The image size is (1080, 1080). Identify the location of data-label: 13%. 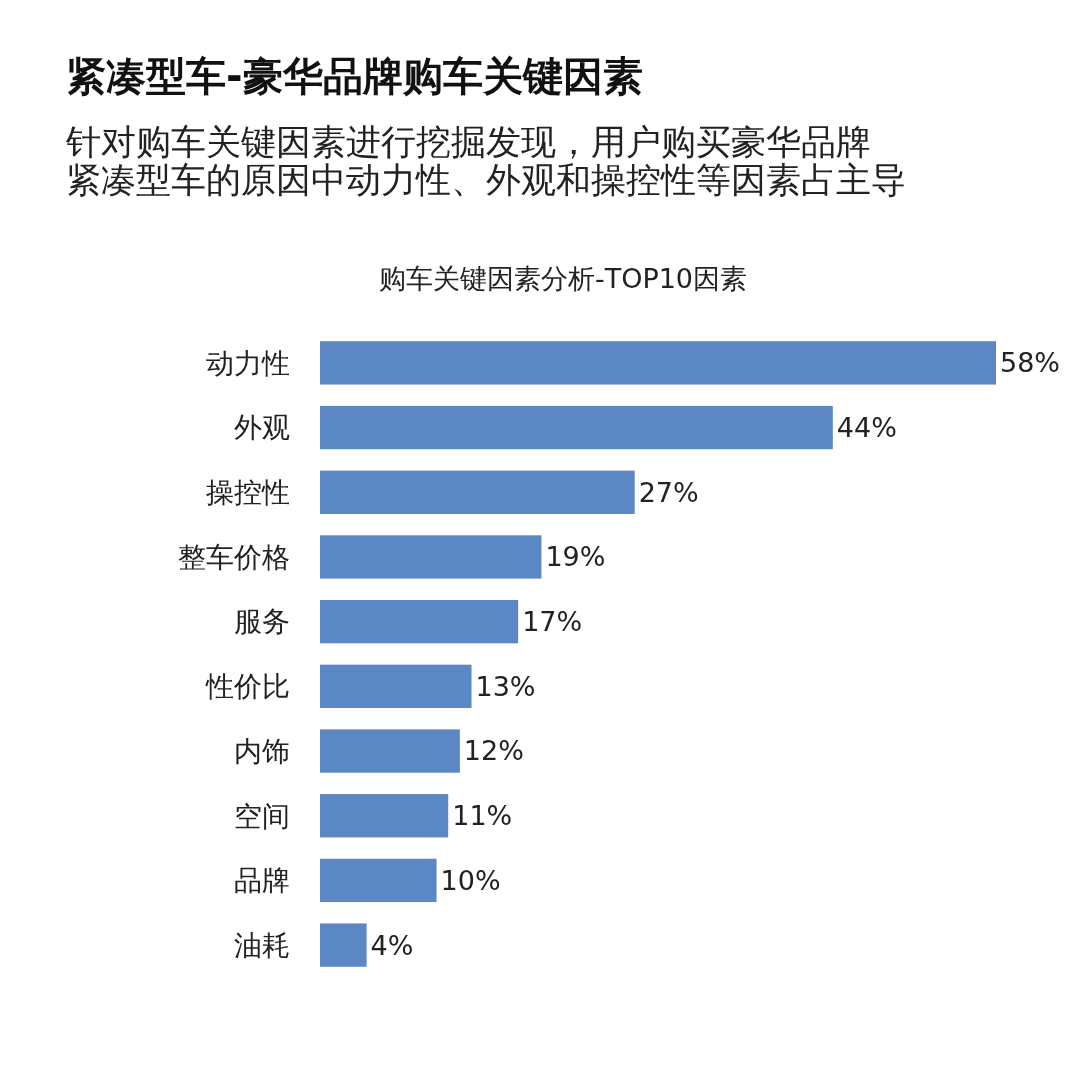
(505, 686).